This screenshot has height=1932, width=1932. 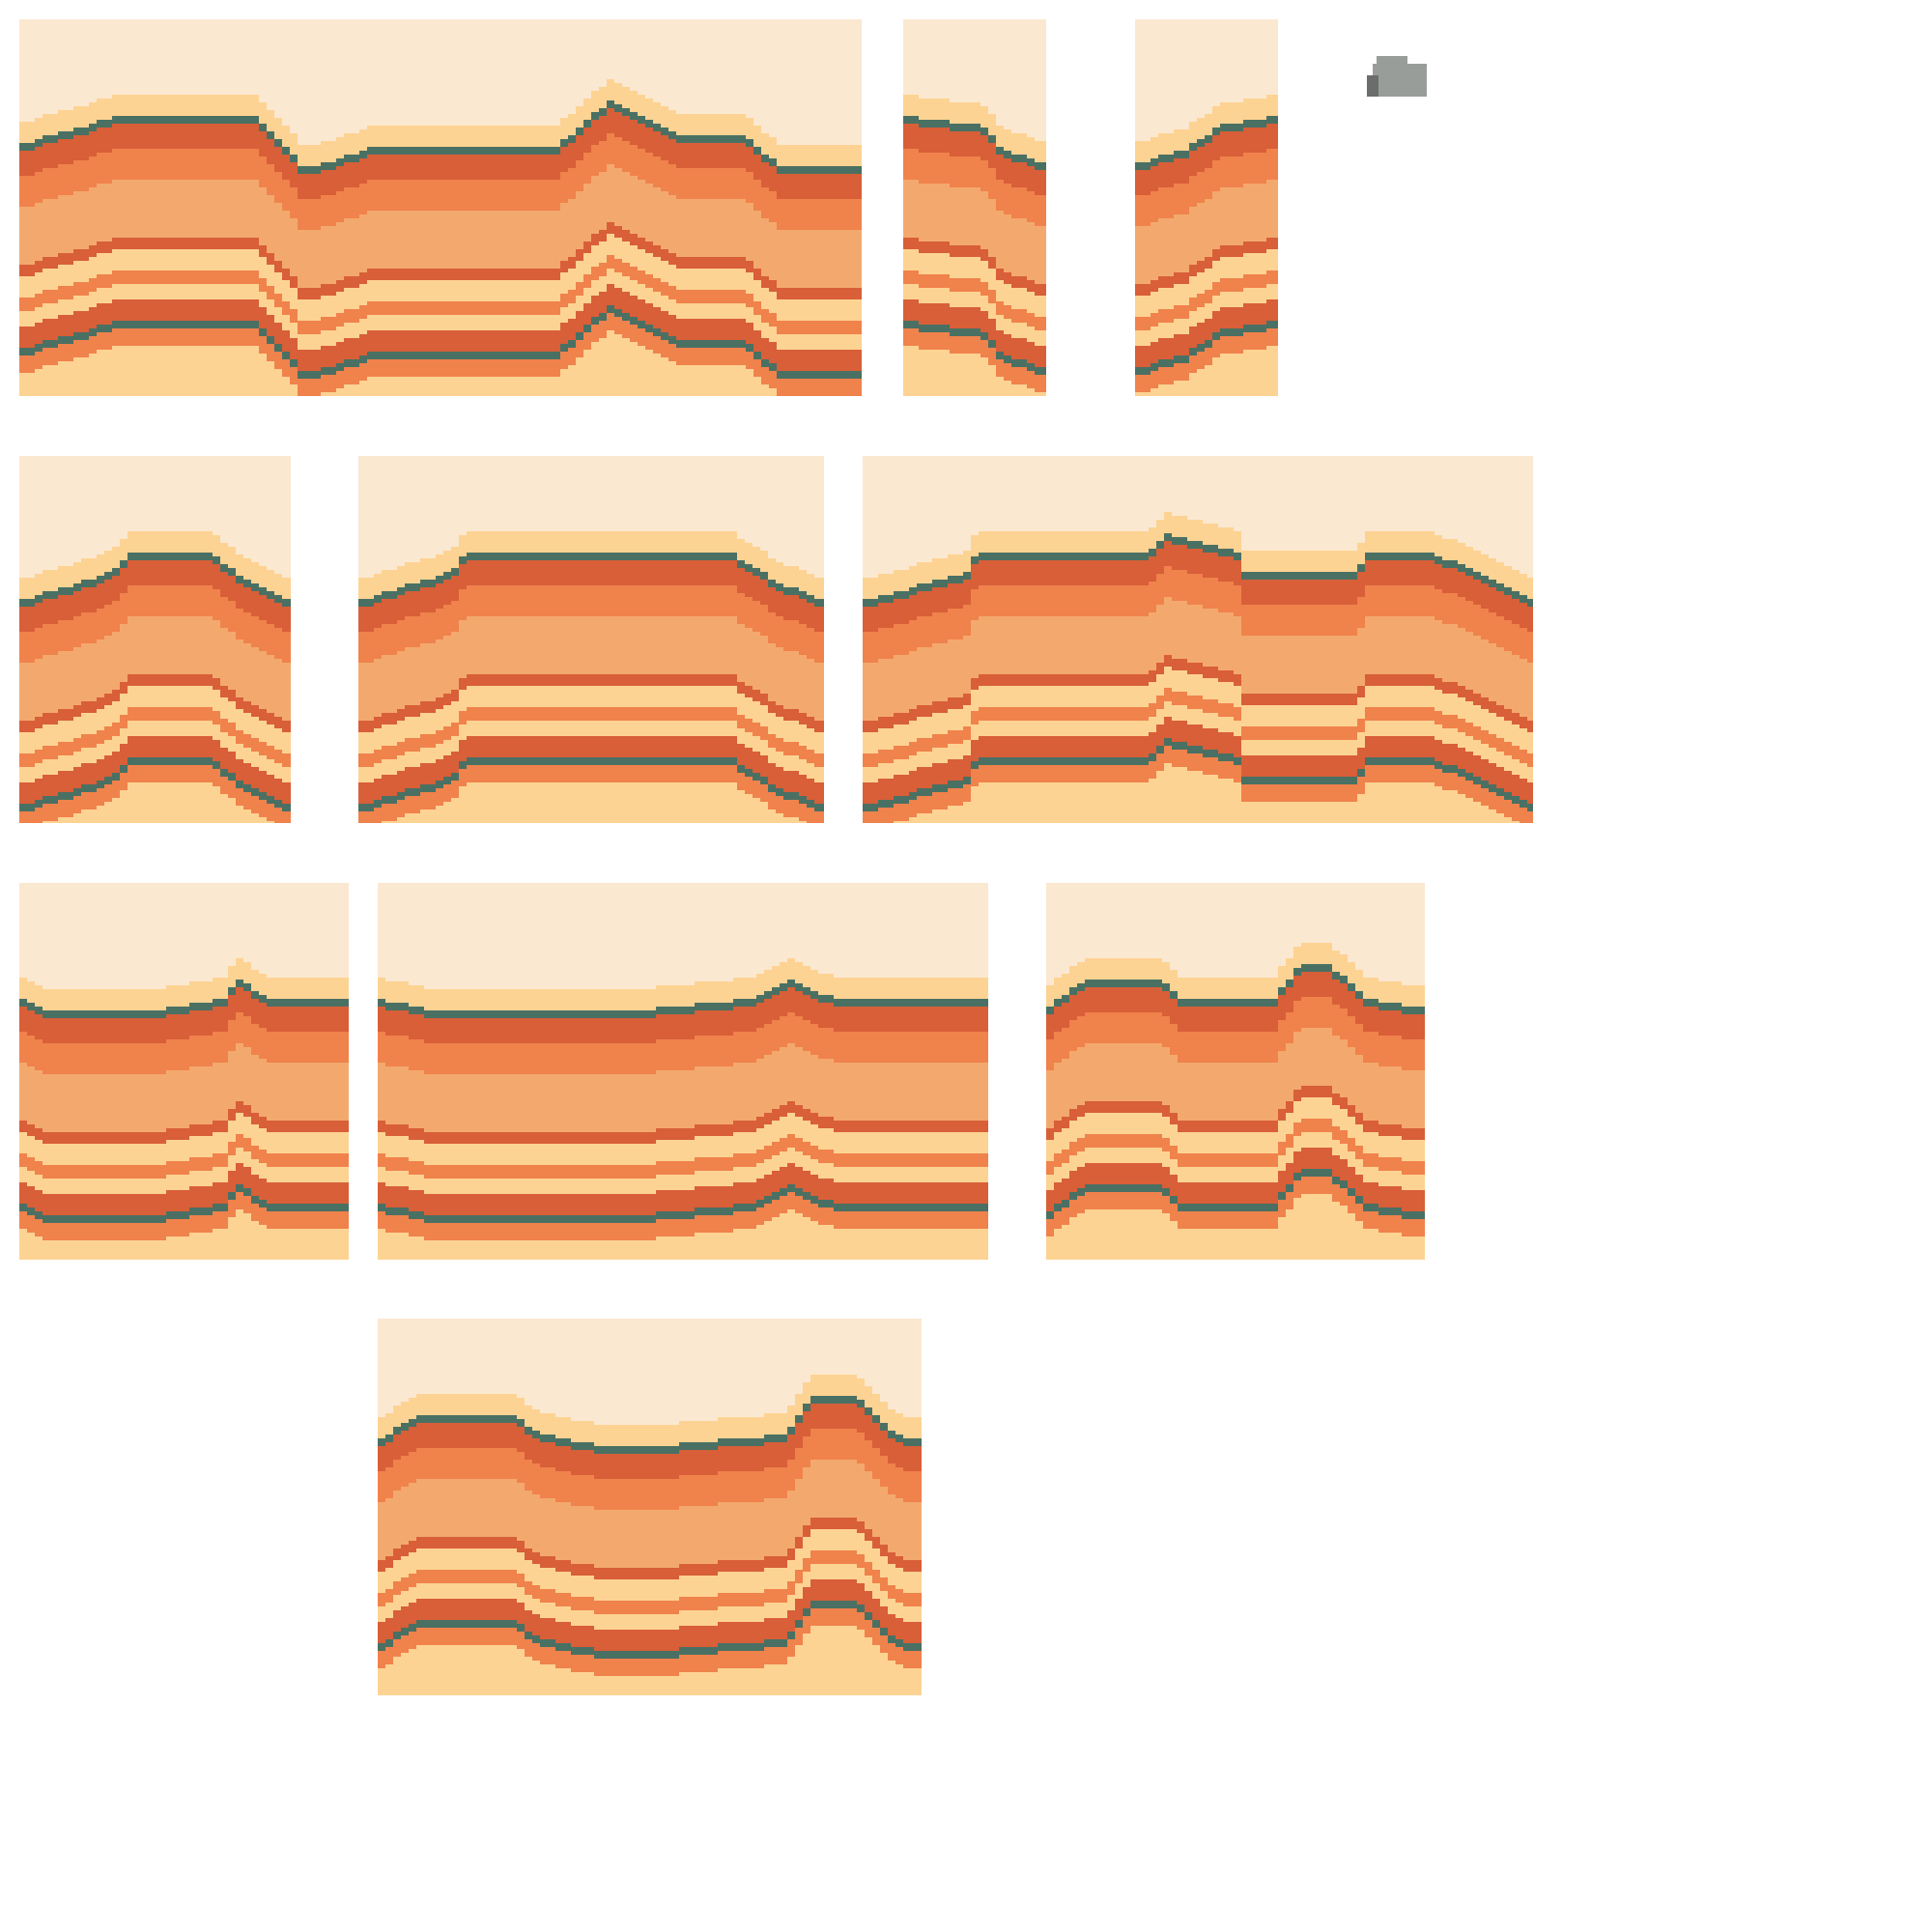 What do you see at coordinates (1276, 503) in the screenshot?
I see `sky-band` at bounding box center [1276, 503].